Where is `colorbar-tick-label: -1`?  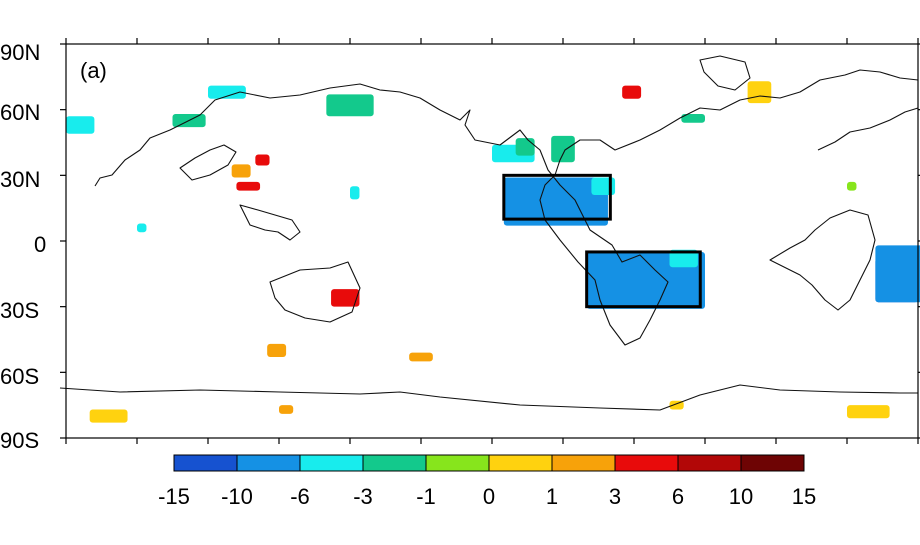
colorbar-tick-label: -1 is located at coordinates (426, 496).